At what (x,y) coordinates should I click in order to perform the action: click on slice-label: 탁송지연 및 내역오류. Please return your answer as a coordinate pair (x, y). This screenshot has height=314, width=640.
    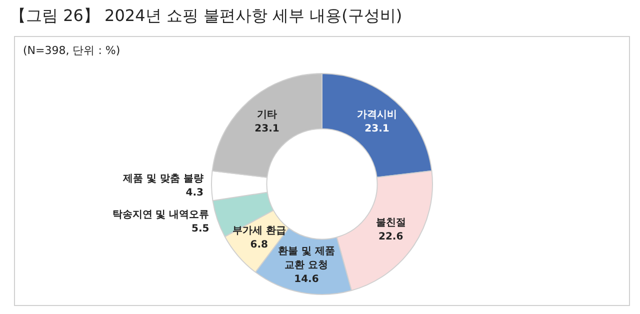
    Looking at the image, I should click on (161, 214).